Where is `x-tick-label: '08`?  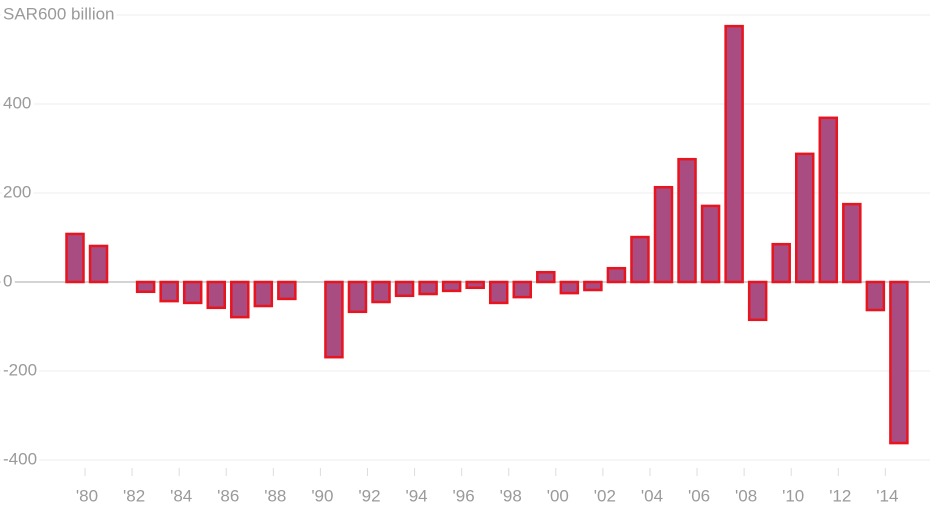 x-tick-label: '08 is located at coordinates (746, 495).